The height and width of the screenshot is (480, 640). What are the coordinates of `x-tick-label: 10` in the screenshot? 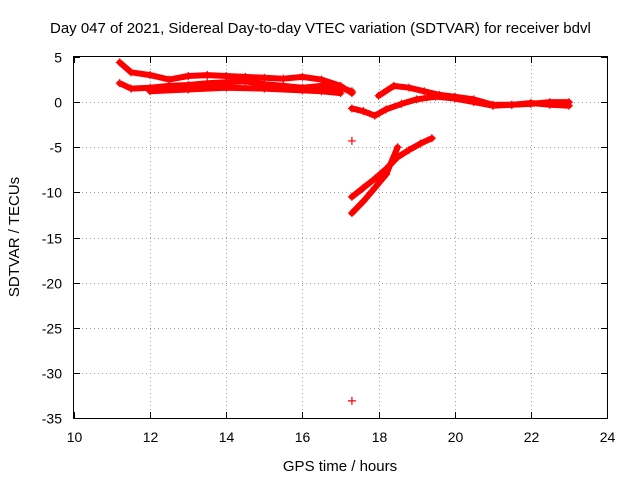 It's located at (75, 437).